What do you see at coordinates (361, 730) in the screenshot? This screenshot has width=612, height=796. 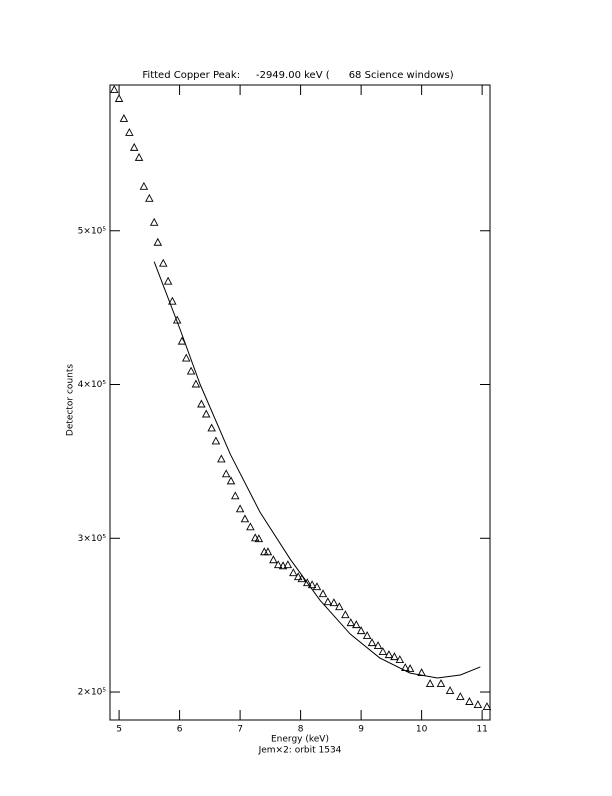 I see `x-tick-label: 9` at bounding box center [361, 730].